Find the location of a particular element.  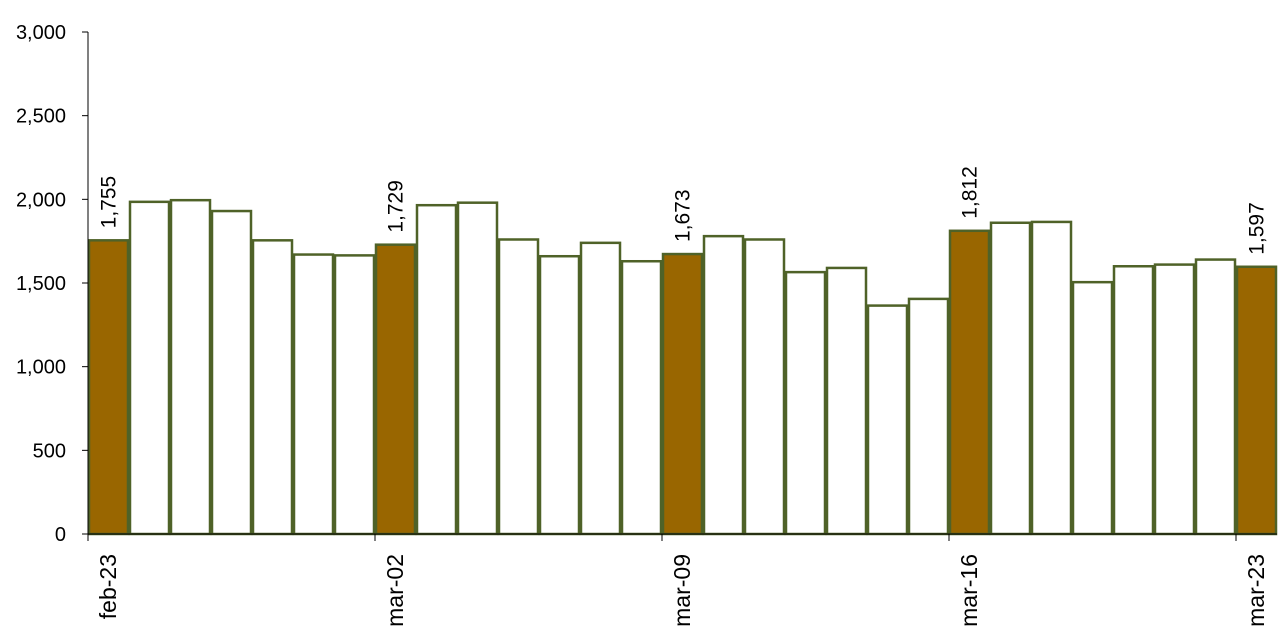

x-tick-label: feb-23 is located at coordinates (108, 586).